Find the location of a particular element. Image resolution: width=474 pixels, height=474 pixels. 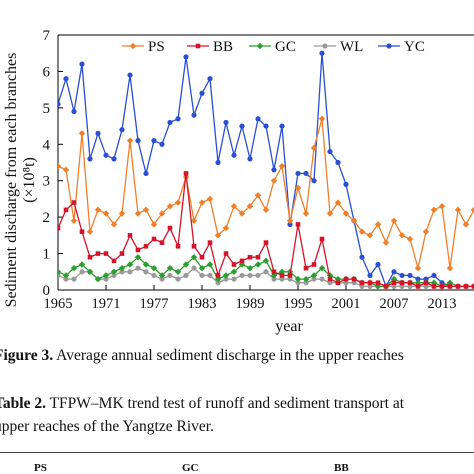

y-axis-unit: (×10⁸t) is located at coordinates (29, 180).